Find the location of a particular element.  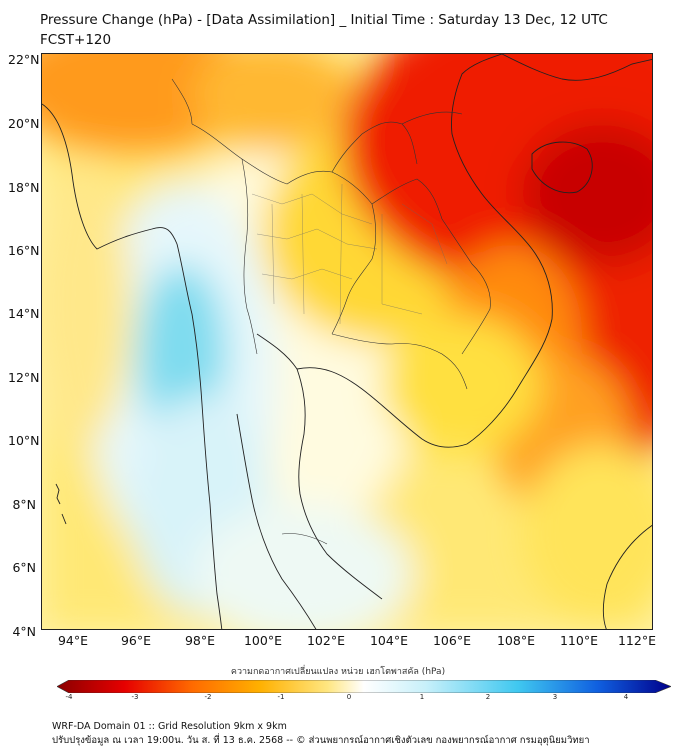

colorbar-tick: 1 is located at coordinates (422, 697).